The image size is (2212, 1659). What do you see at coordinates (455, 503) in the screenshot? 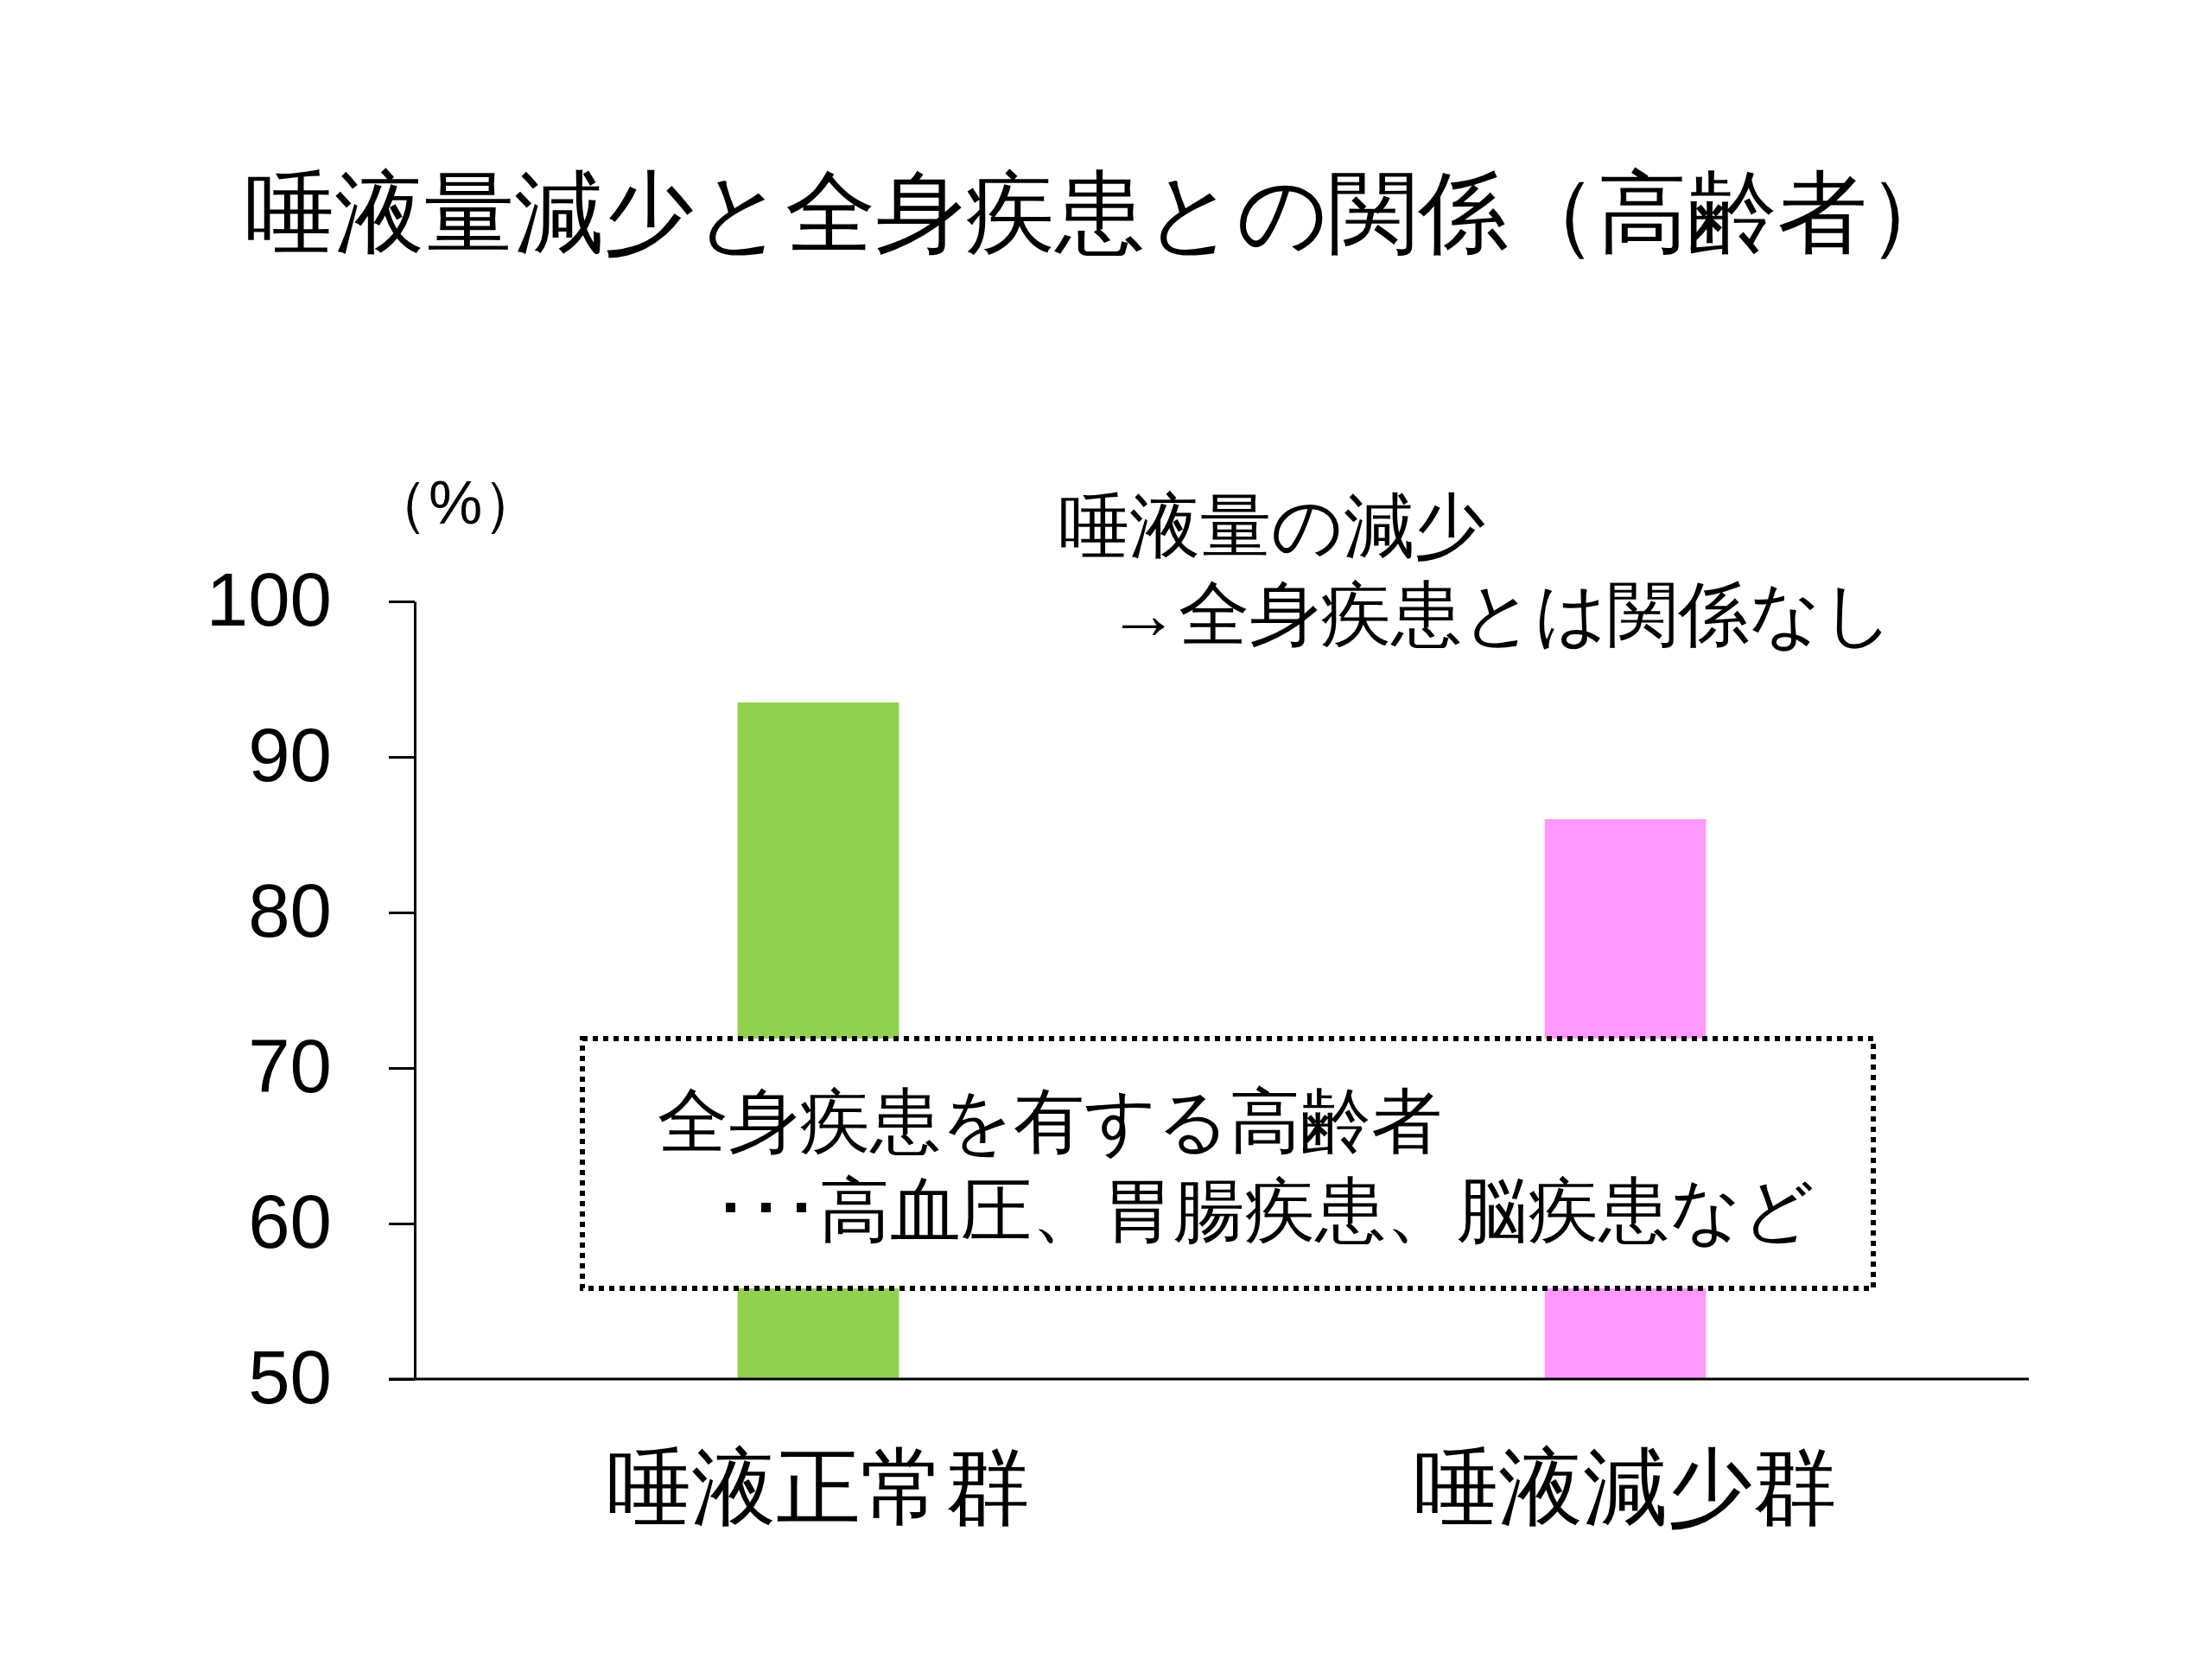
I see `y-axis-title: （%）` at bounding box center [455, 503].